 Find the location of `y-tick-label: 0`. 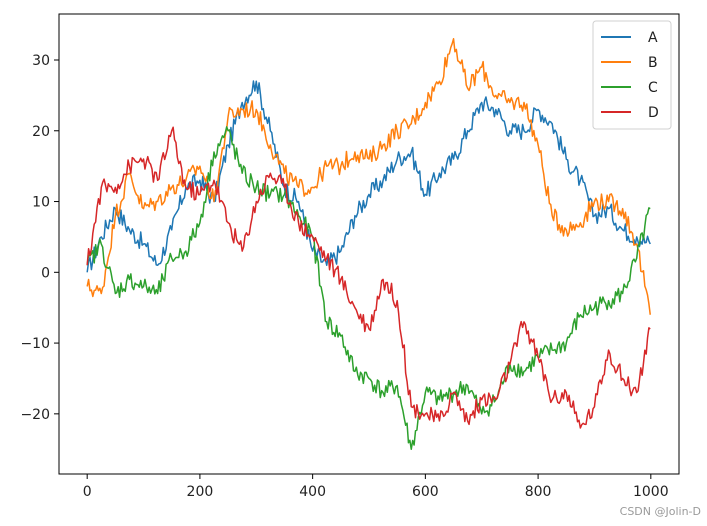

y-tick-label: 0 is located at coordinates (45, 273).